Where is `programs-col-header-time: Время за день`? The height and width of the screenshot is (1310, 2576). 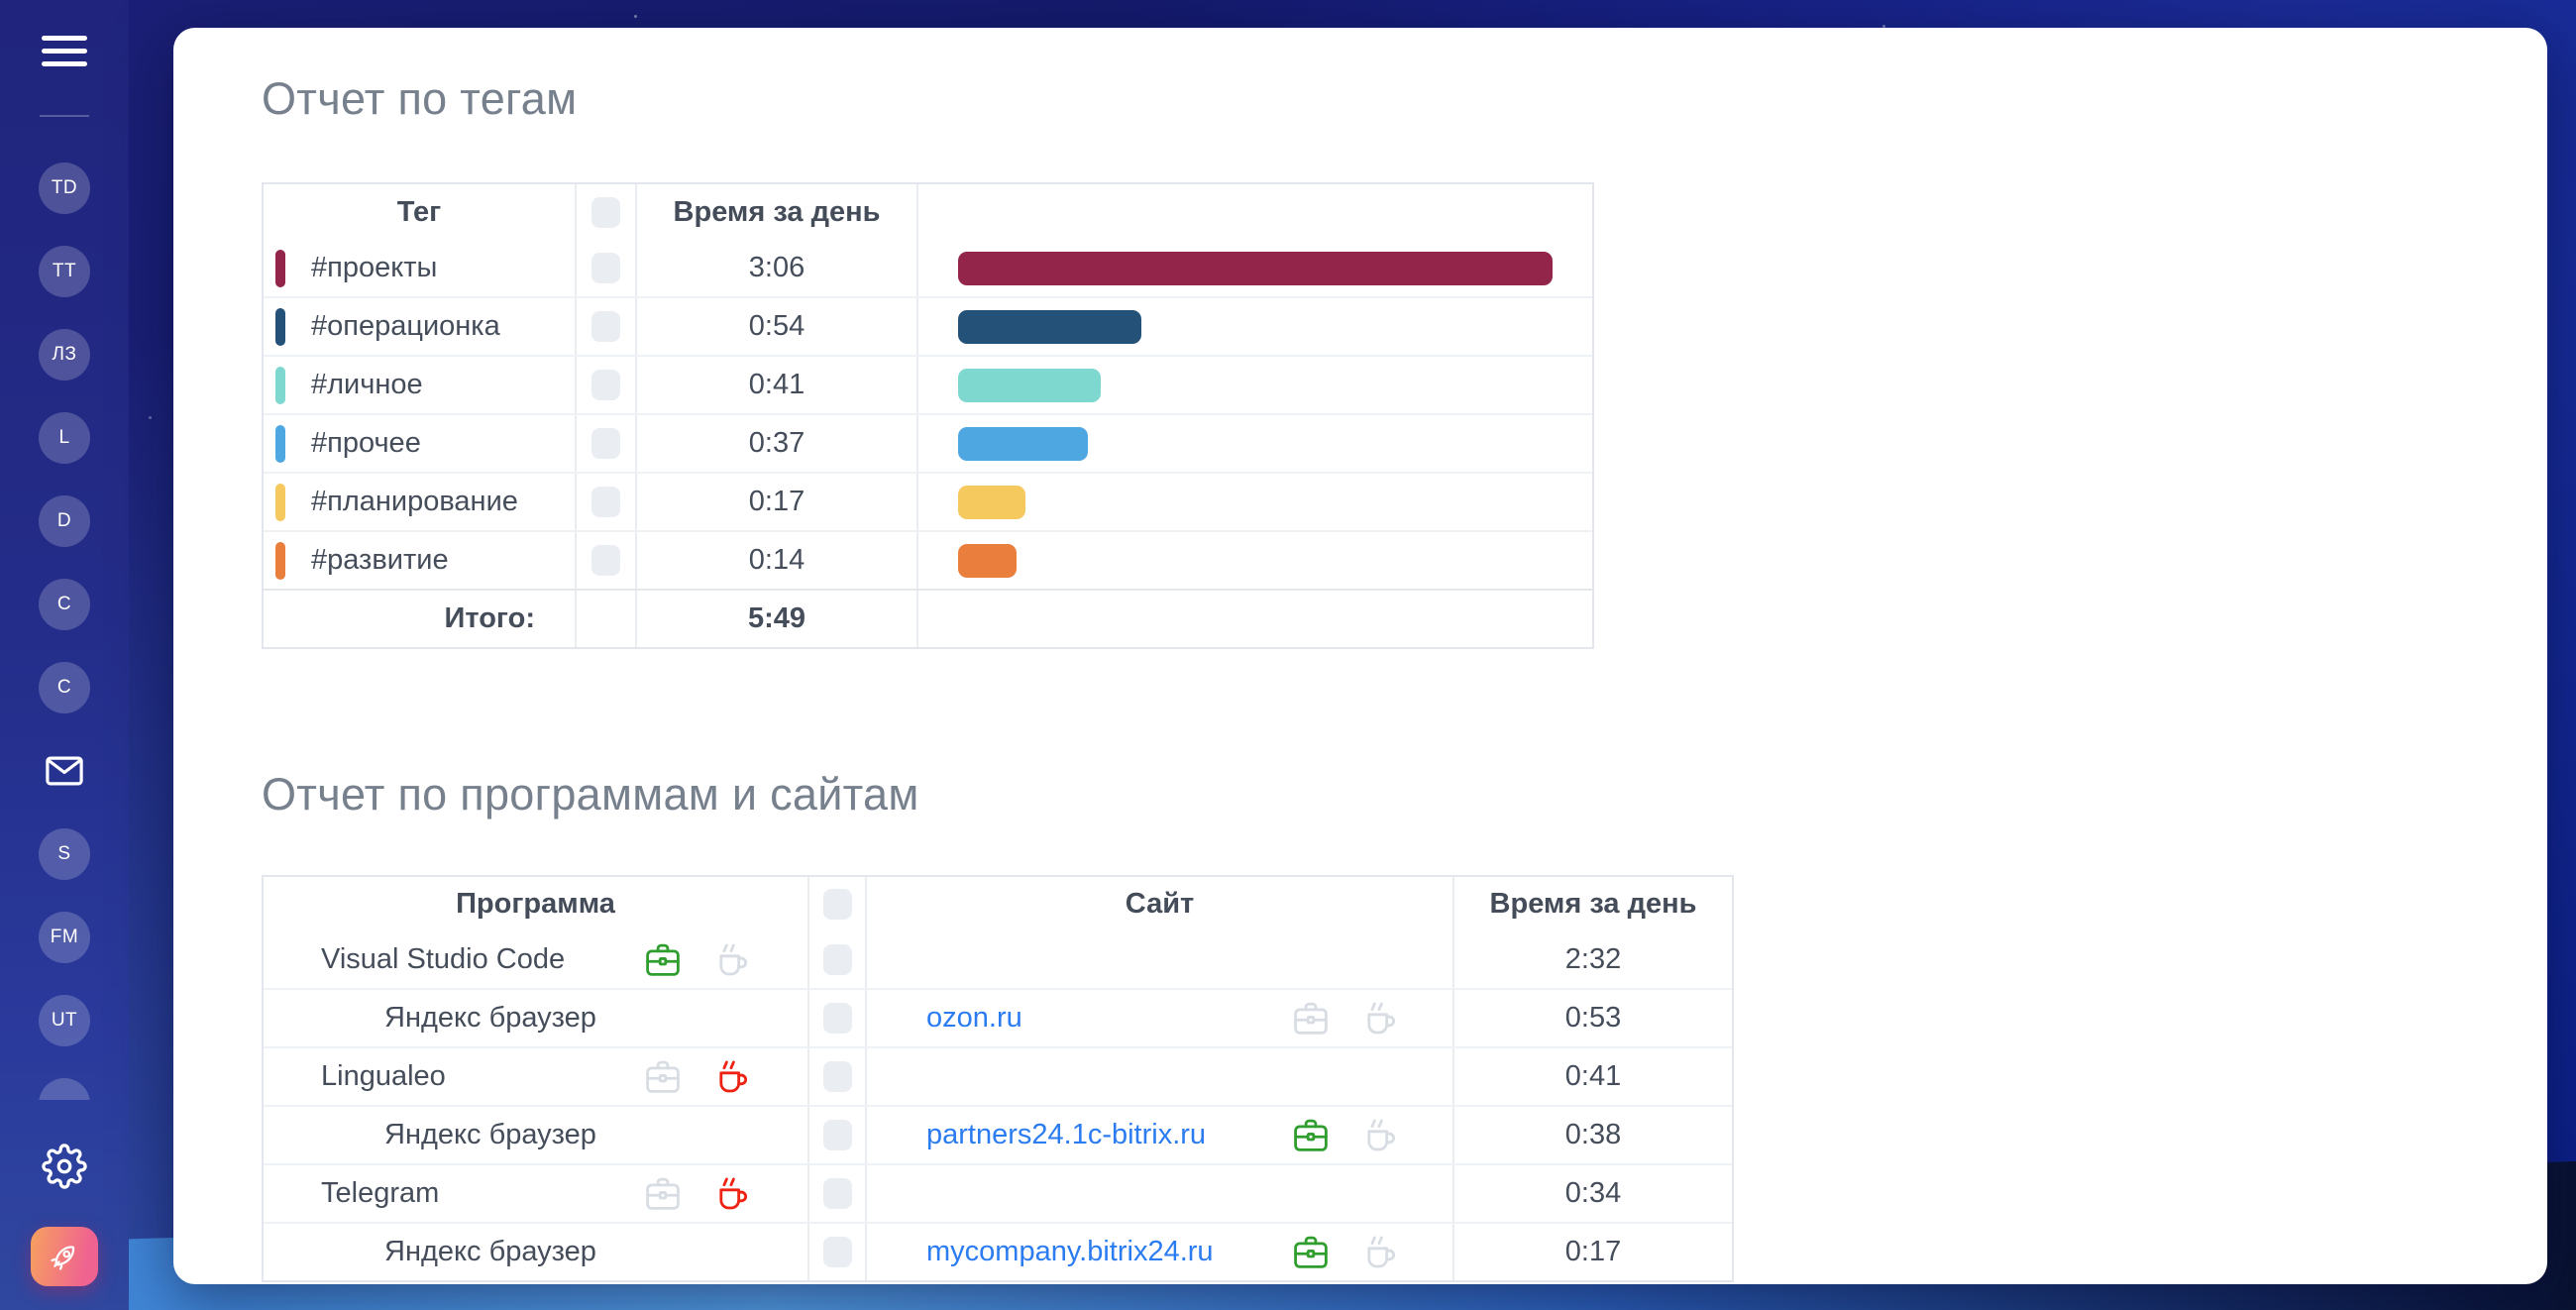 programs-col-header-time: Время за день is located at coordinates (1592, 904).